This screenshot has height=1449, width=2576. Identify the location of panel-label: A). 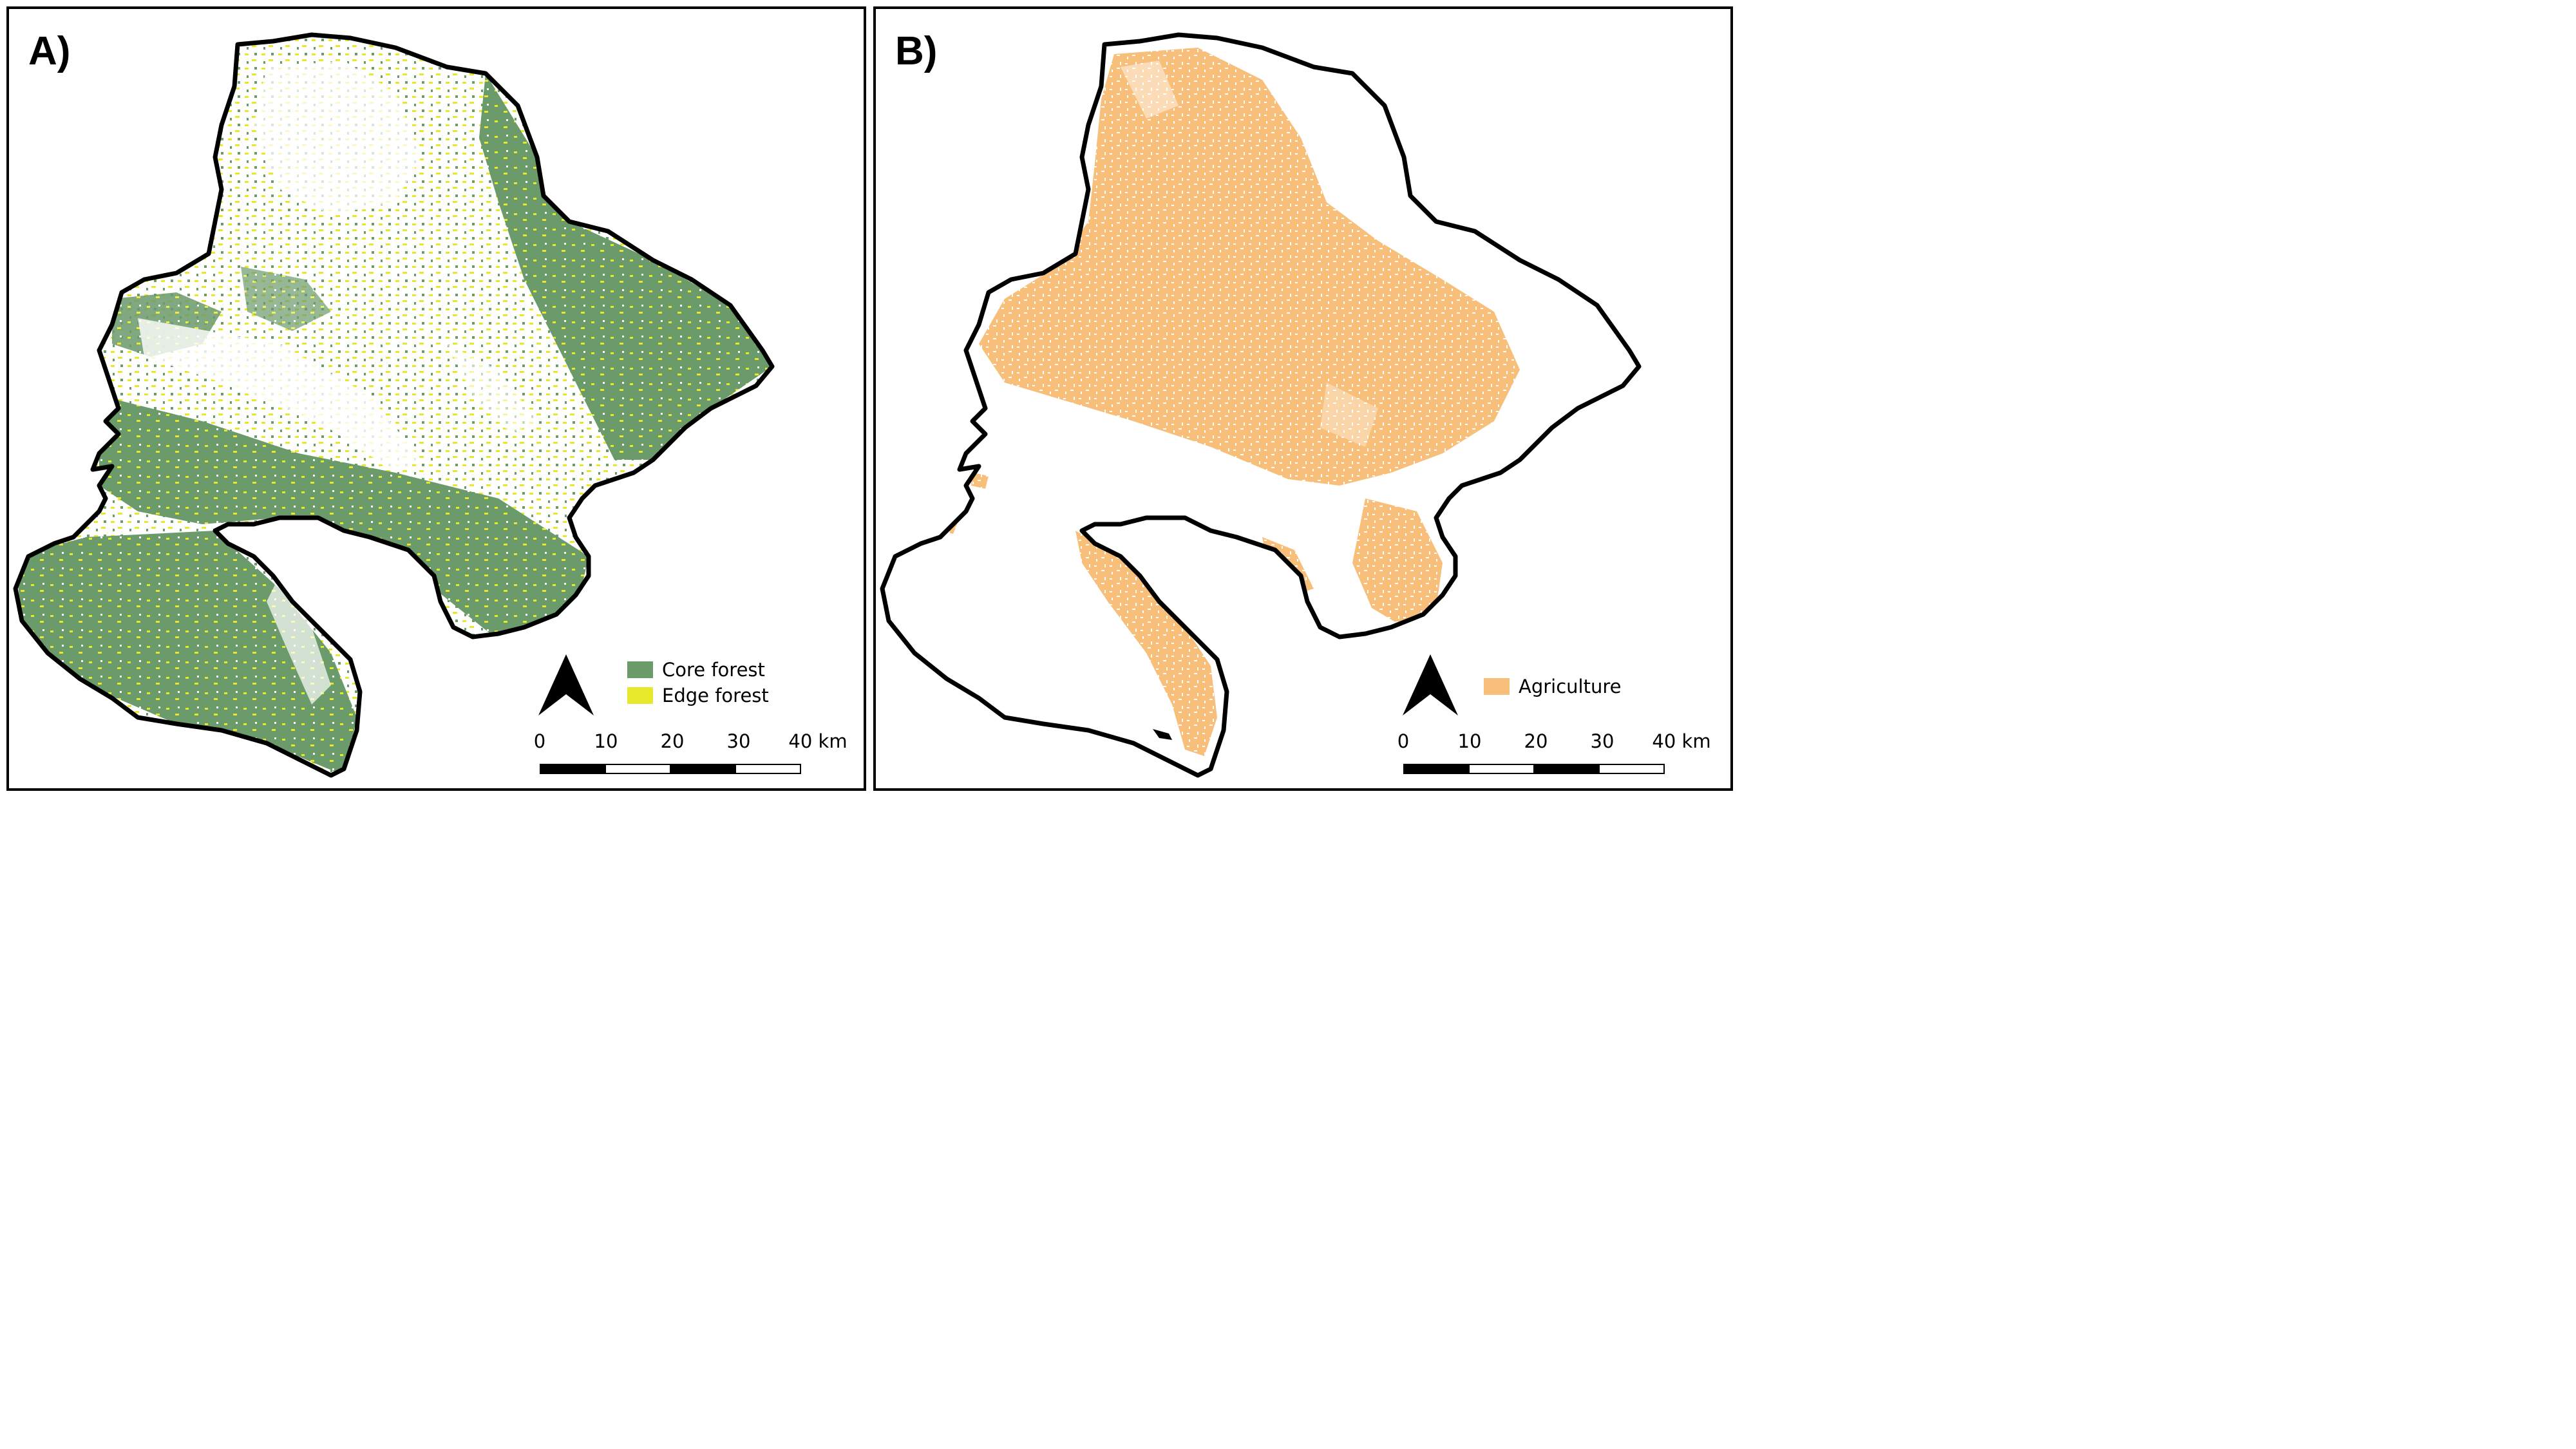
(50, 51).